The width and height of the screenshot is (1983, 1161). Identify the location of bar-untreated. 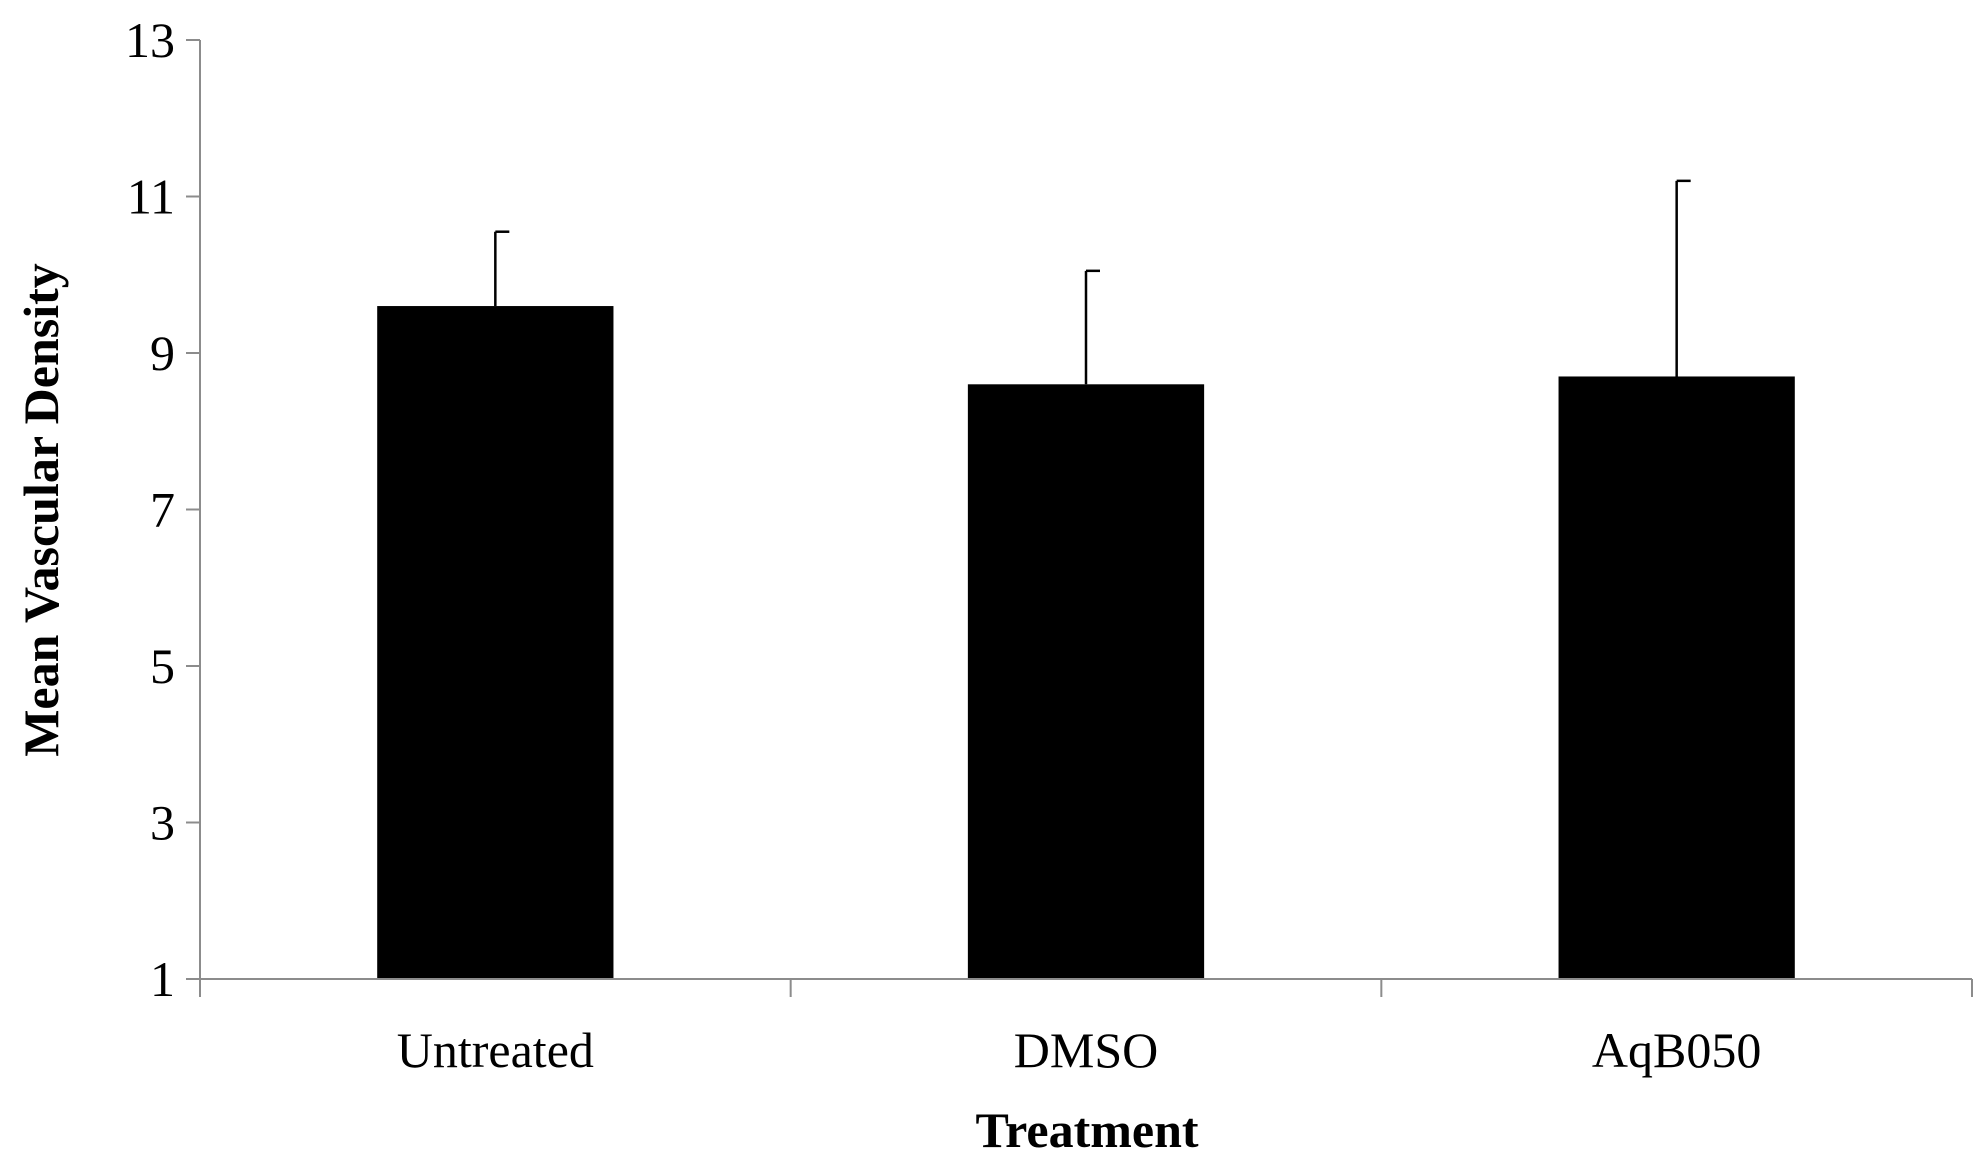
(495, 642).